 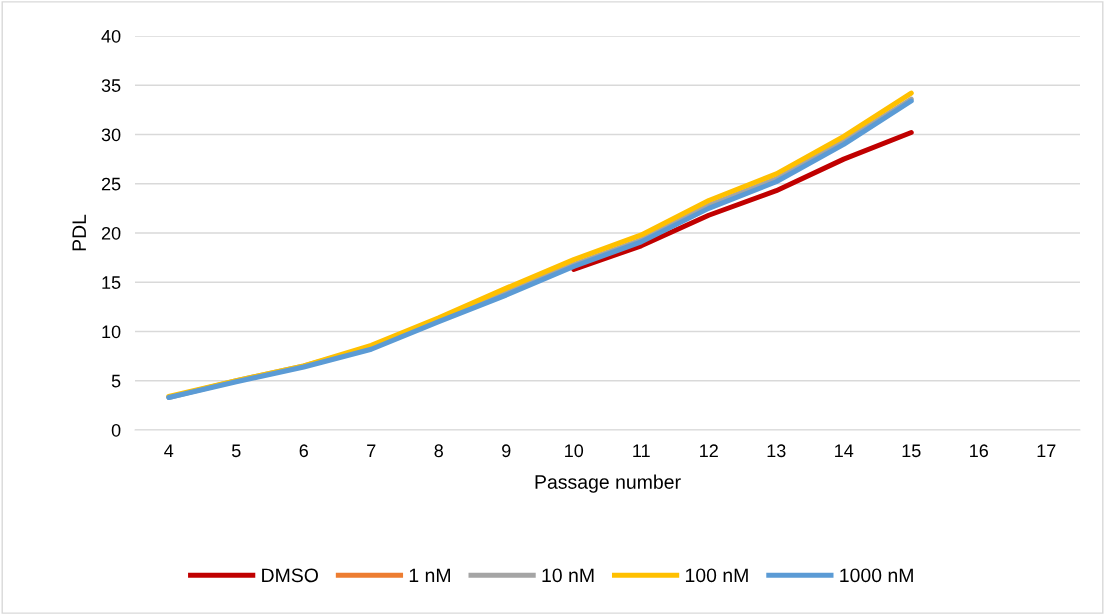 What do you see at coordinates (116, 430) in the screenshot?
I see `y-tick-label: 0` at bounding box center [116, 430].